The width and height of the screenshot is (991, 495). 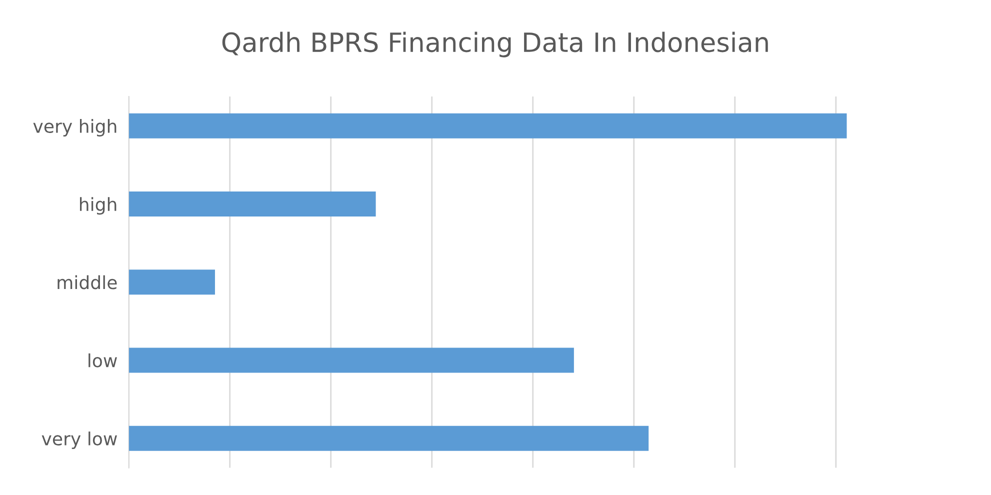 I want to click on y-tick-label: middle, so click(x=87, y=282).